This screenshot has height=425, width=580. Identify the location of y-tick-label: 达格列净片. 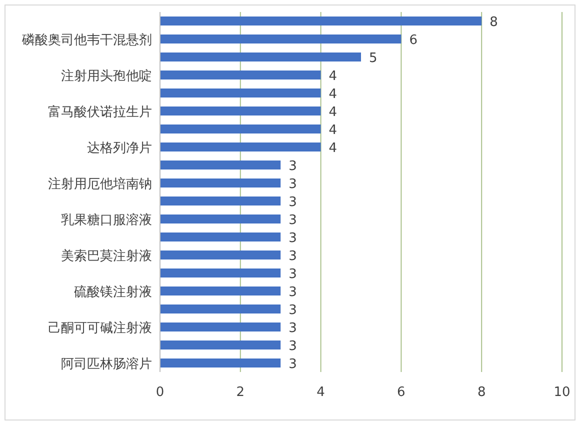
(119, 148).